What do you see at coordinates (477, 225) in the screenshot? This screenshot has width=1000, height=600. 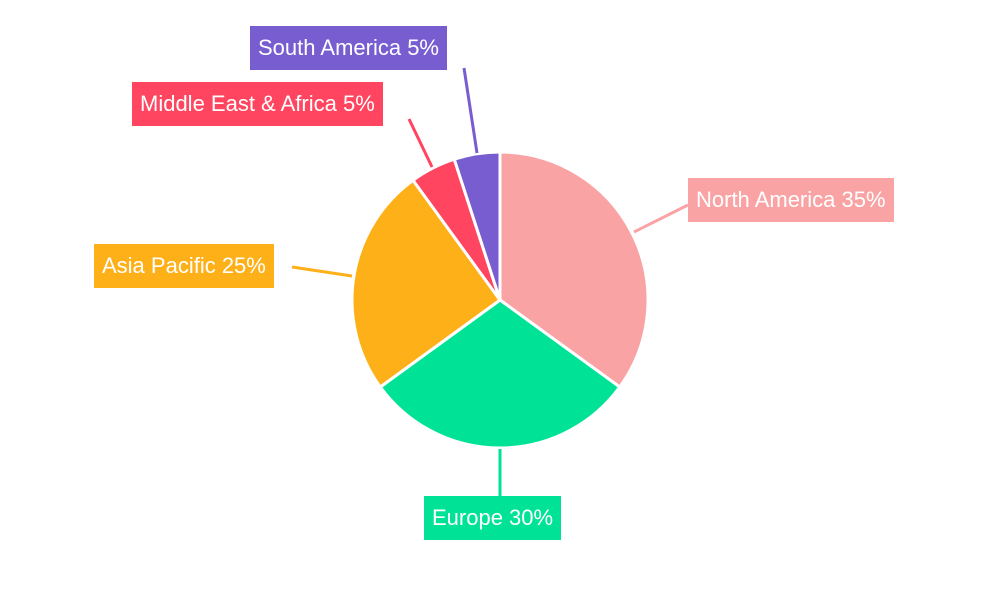 I see `pie-slice-south-america` at bounding box center [477, 225].